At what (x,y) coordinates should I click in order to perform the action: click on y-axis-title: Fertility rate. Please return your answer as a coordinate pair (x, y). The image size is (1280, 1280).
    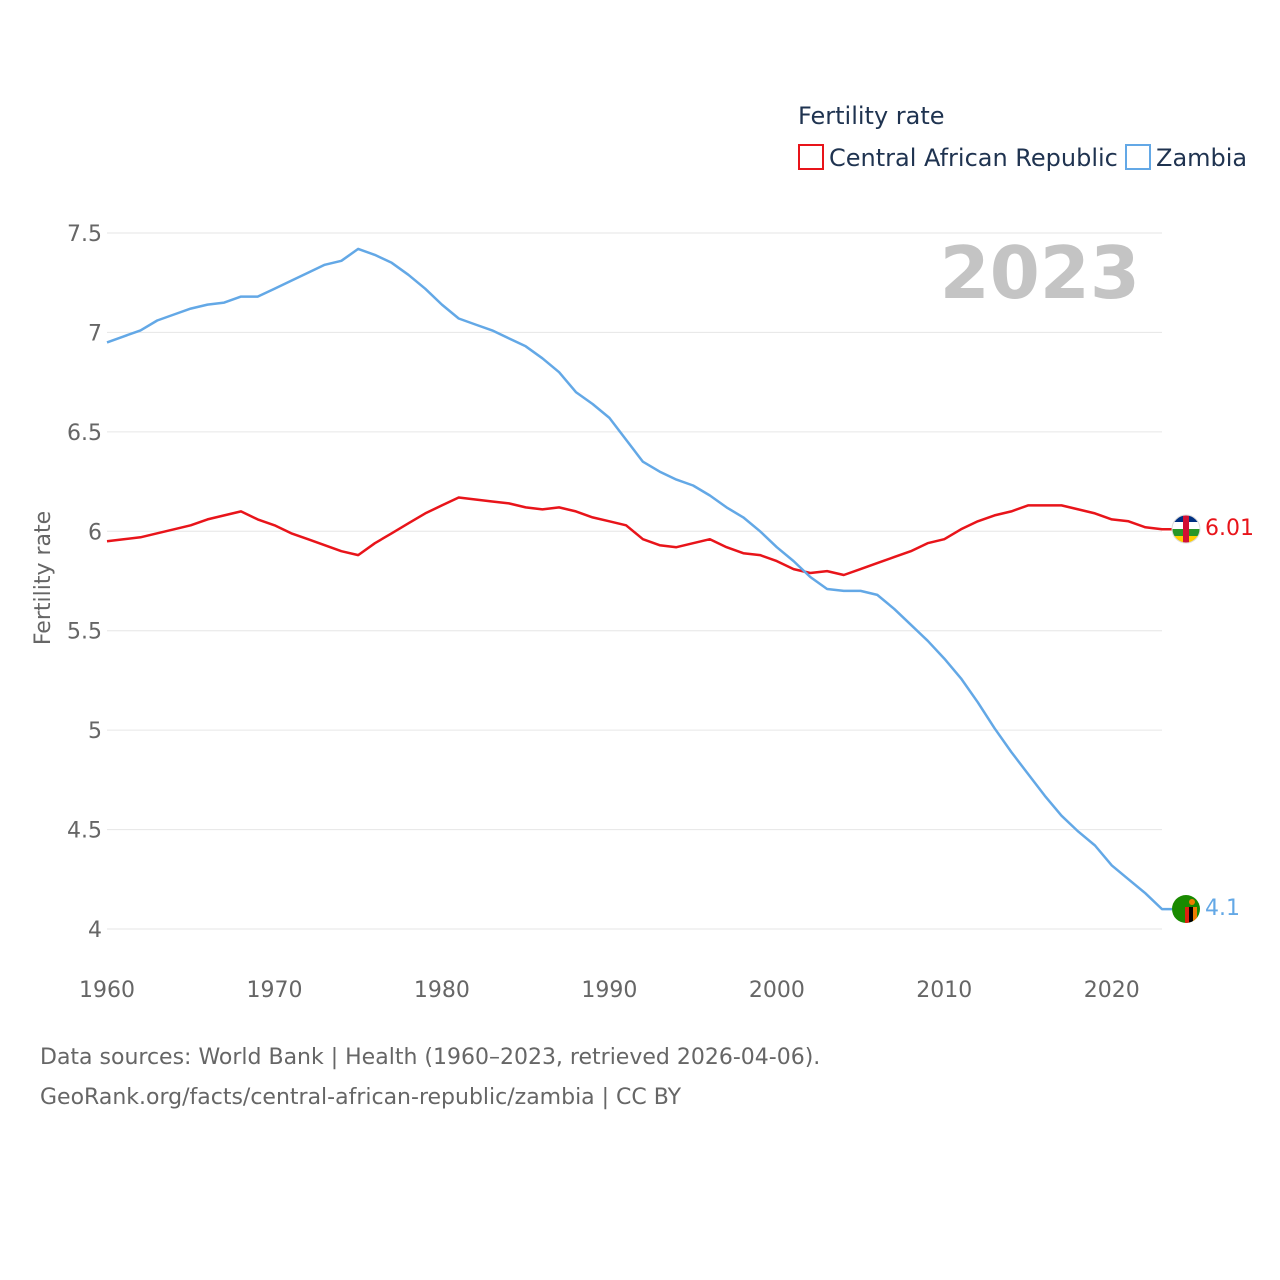
    Looking at the image, I should click on (43, 578).